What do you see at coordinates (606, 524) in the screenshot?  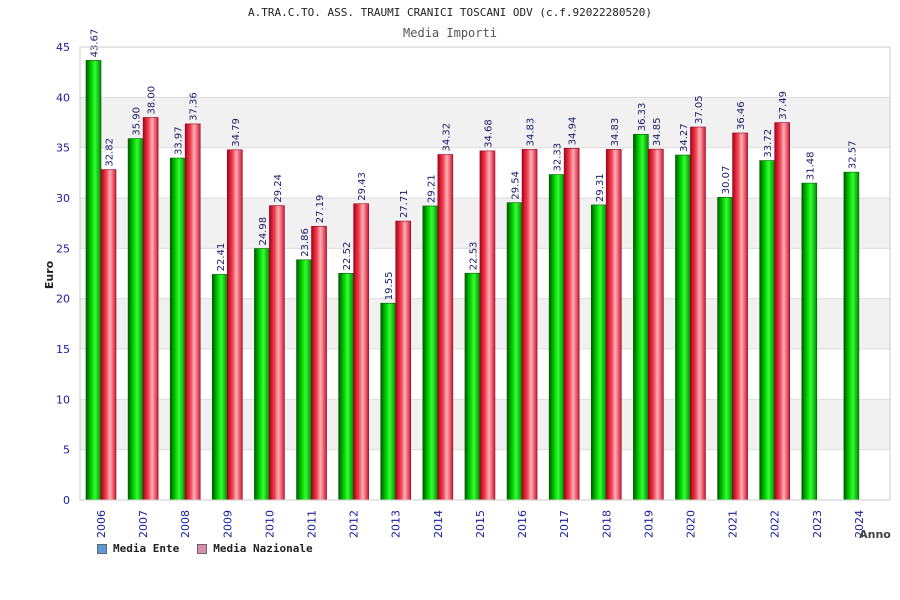 I see `x-tick-label: 2018` at bounding box center [606, 524].